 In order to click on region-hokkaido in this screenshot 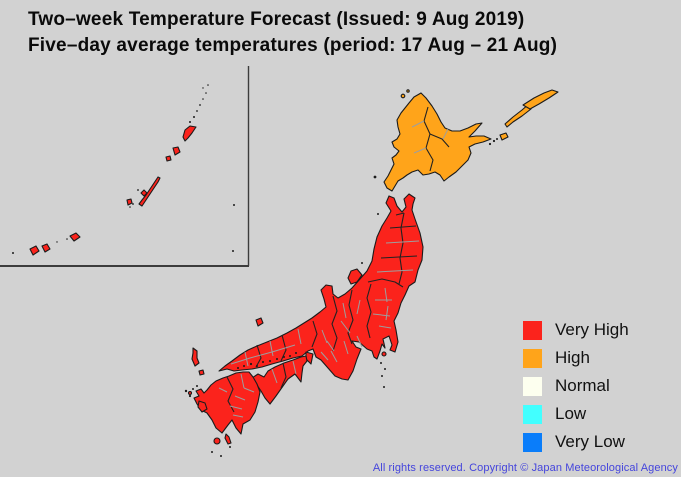, I will do `click(471, 140)`.